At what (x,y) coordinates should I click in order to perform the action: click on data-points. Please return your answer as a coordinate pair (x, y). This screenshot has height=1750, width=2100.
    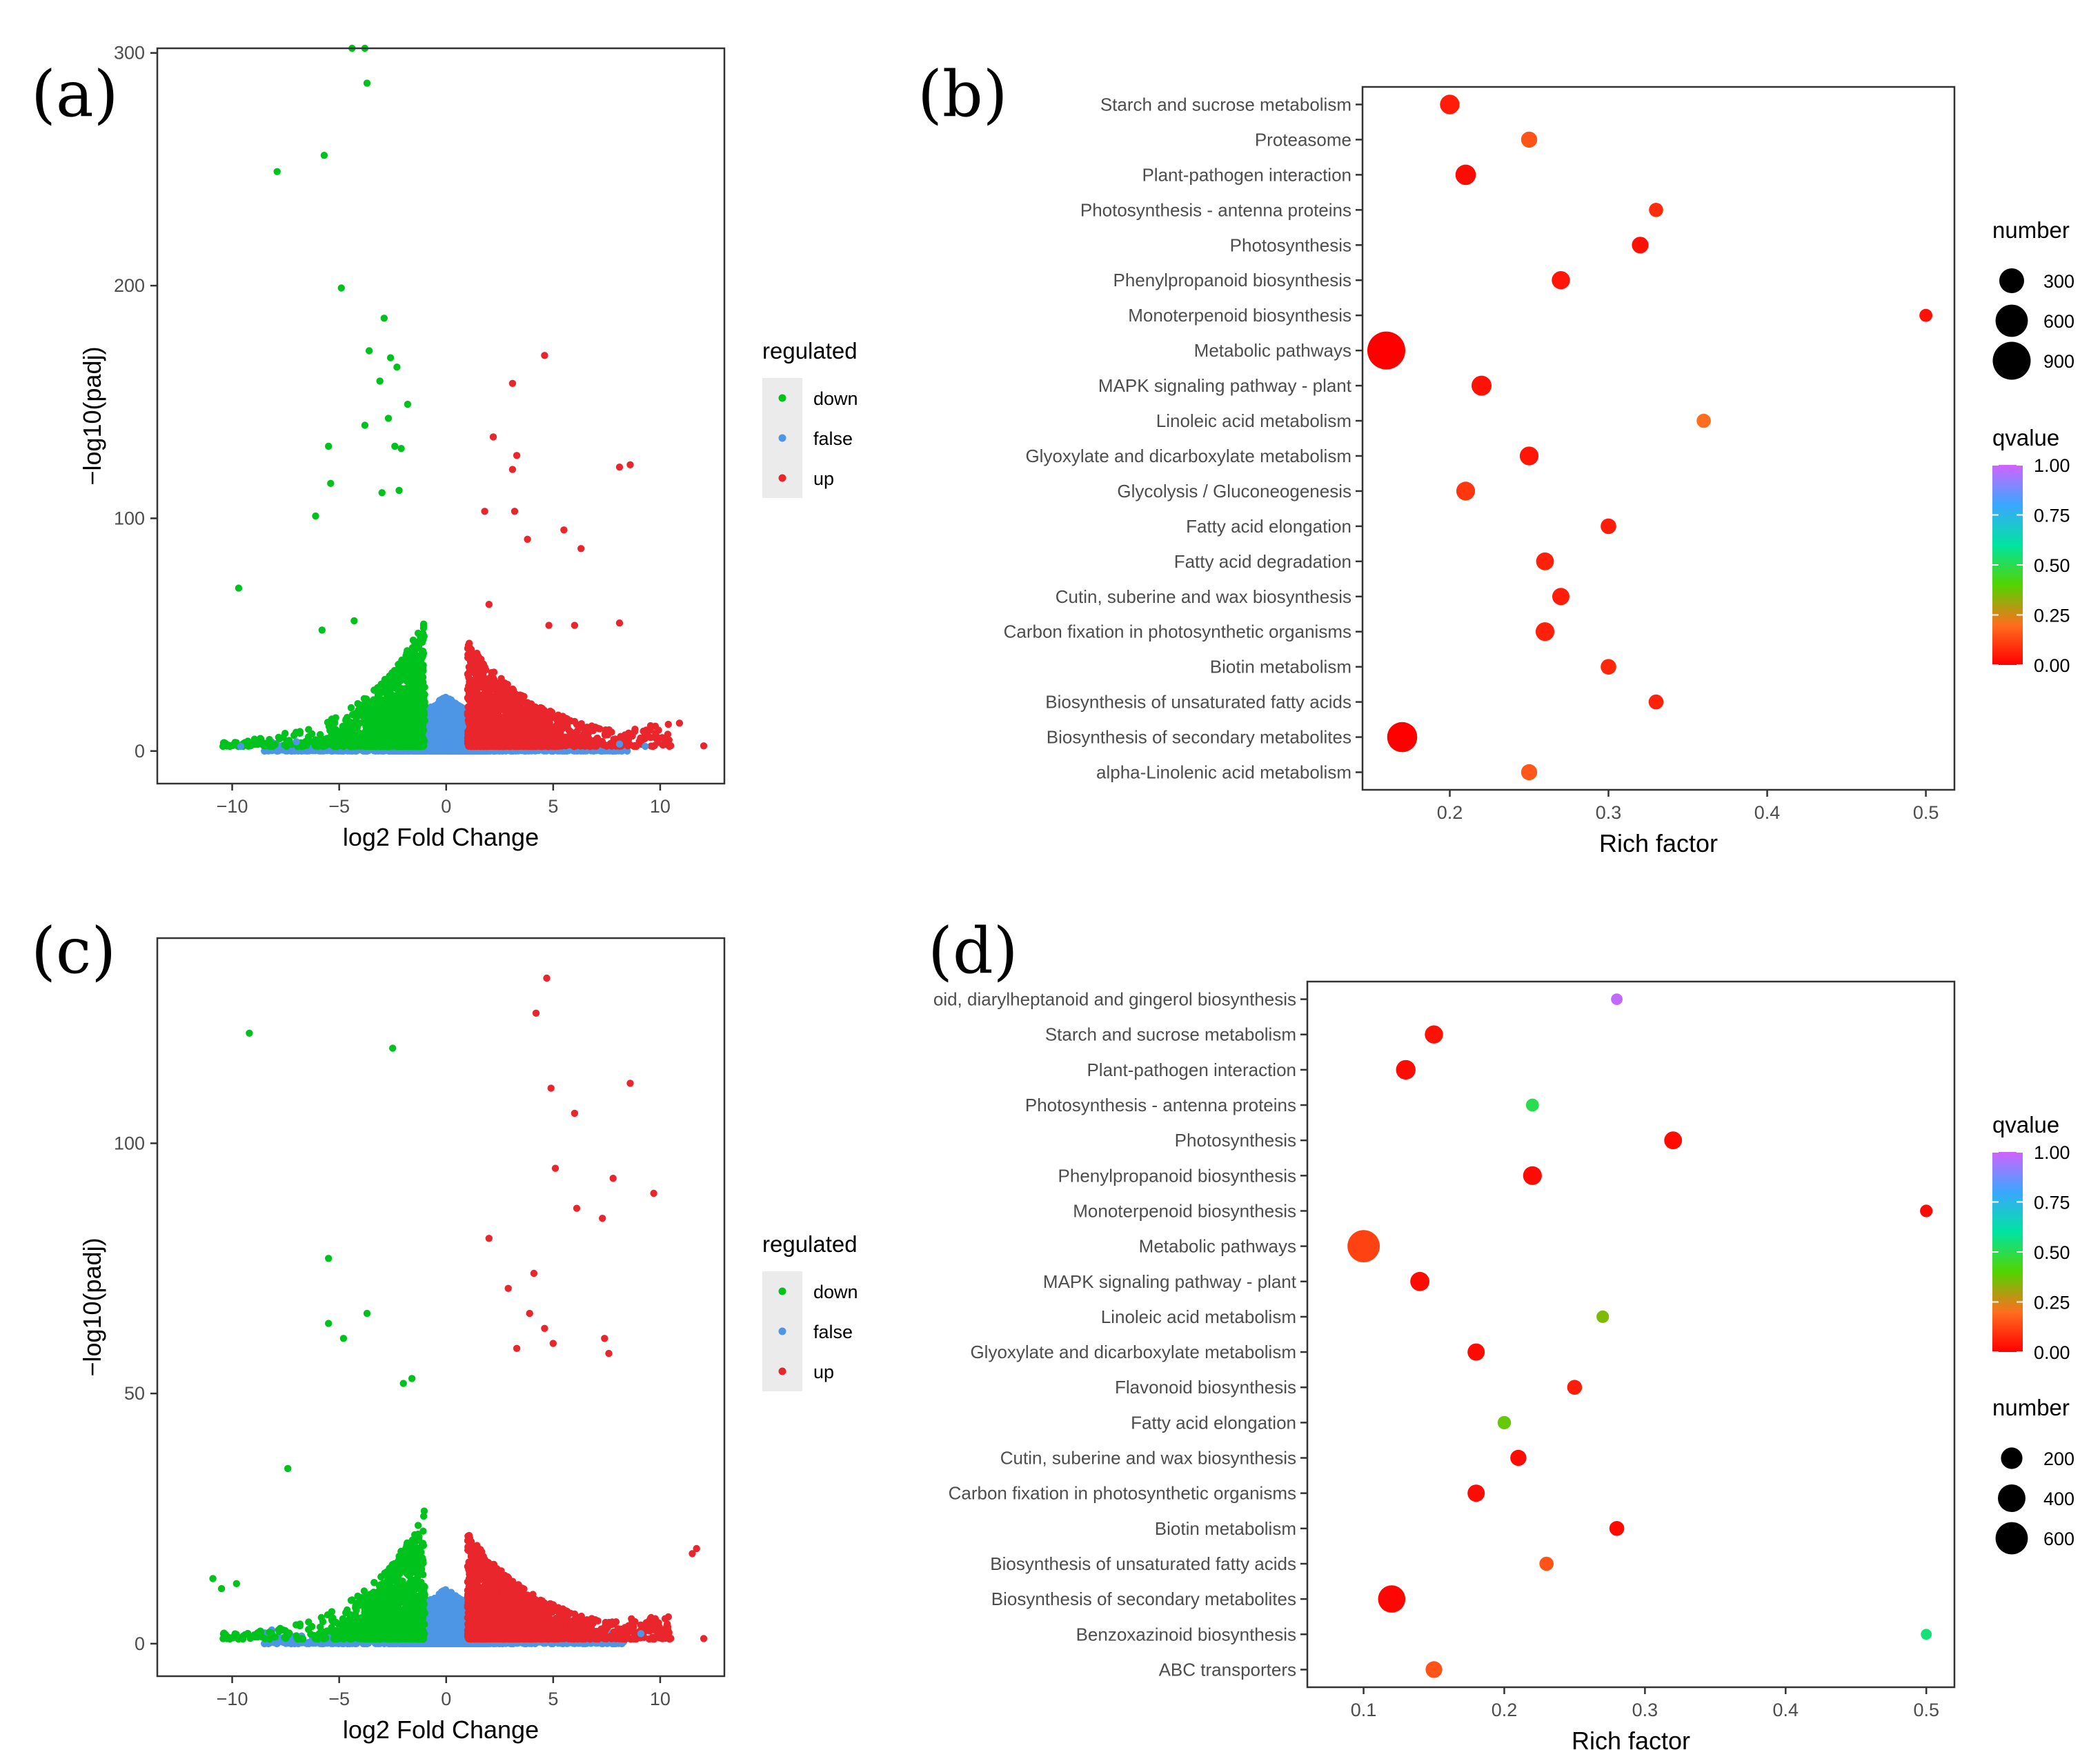
    Looking at the image, I should click on (463, 399).